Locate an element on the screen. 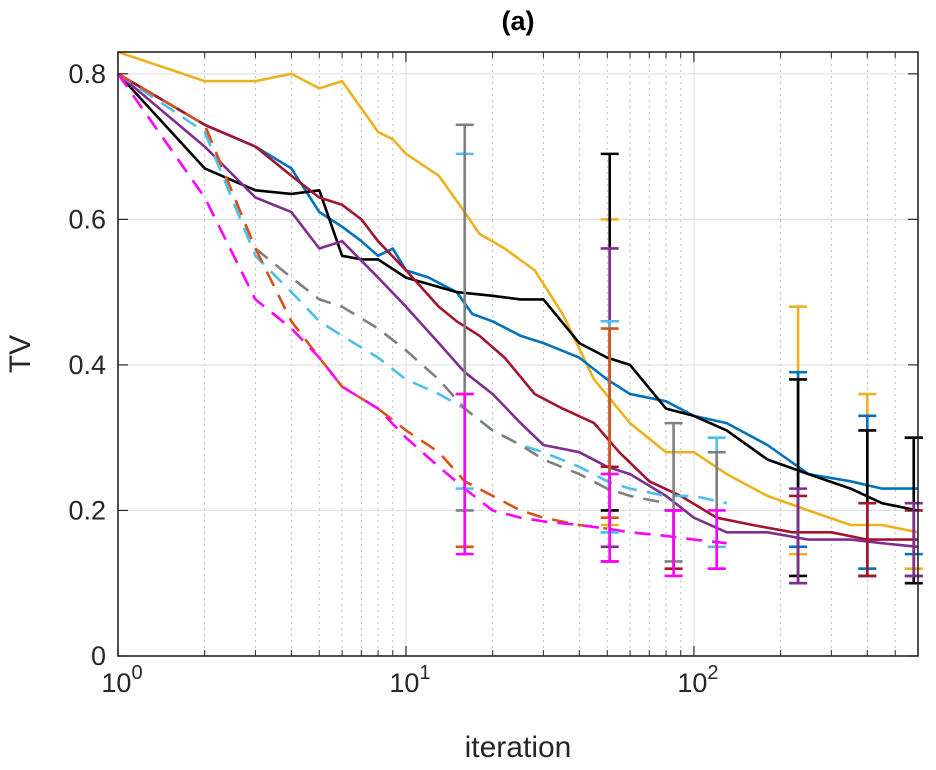  x-tick-label-exponent: 2 is located at coordinates (712, 673).